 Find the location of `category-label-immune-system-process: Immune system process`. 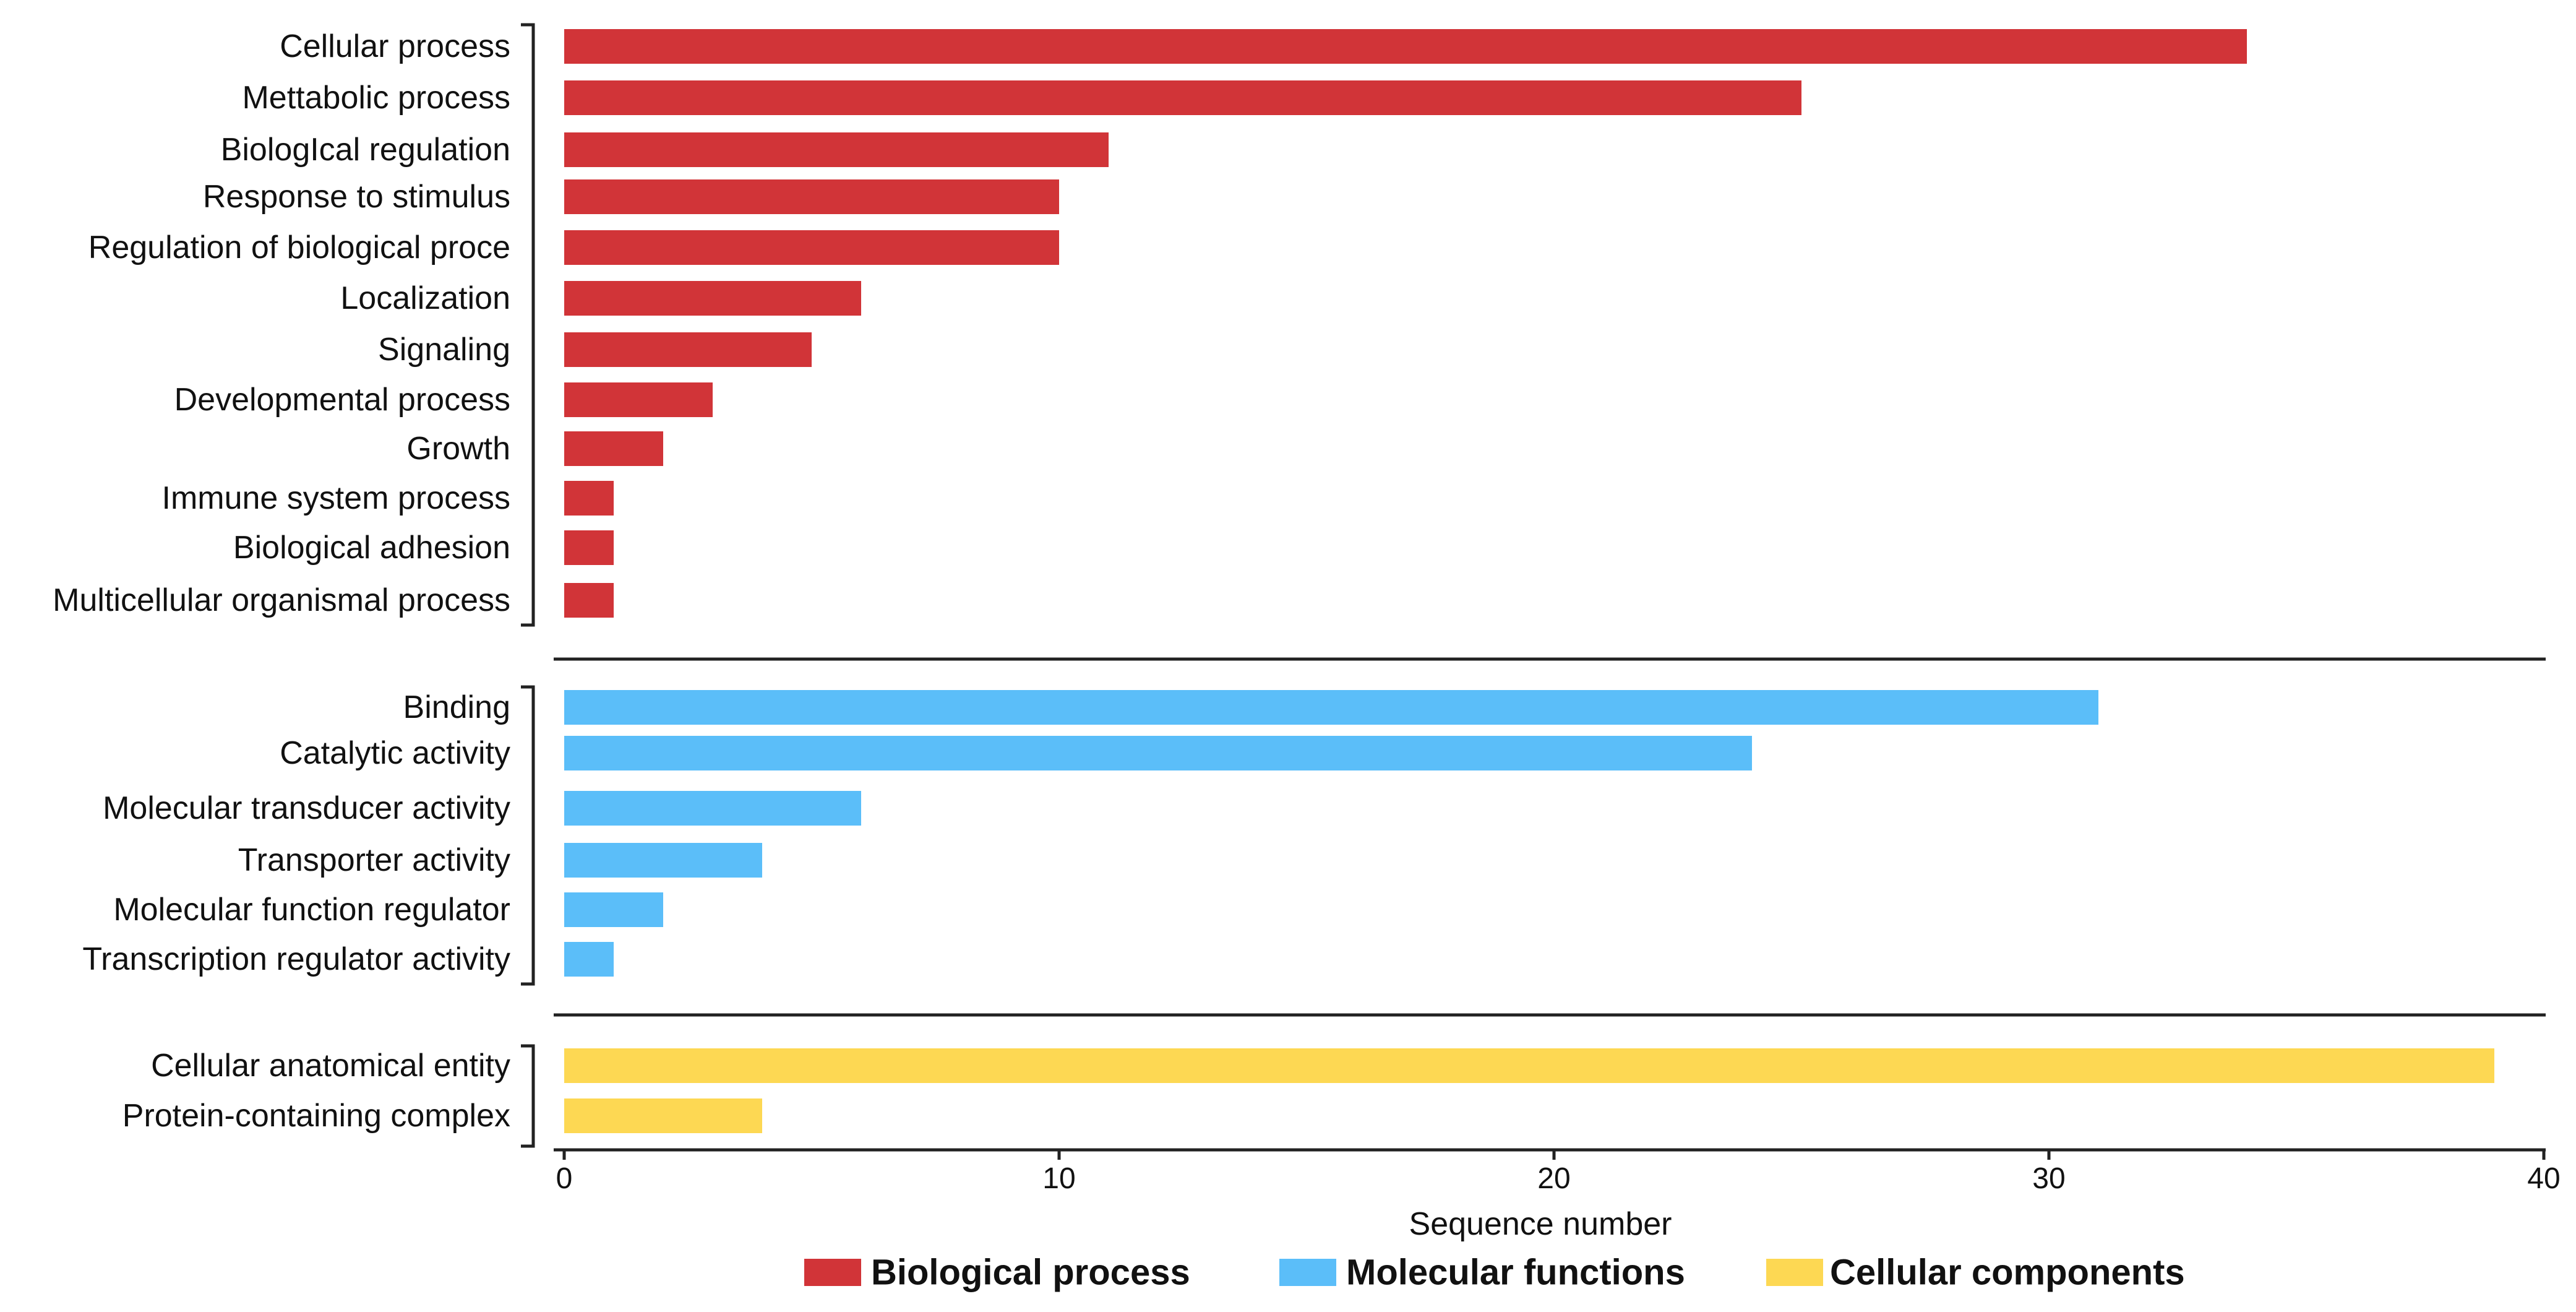

category-label-immune-system-process: Immune system process is located at coordinates (336, 498).